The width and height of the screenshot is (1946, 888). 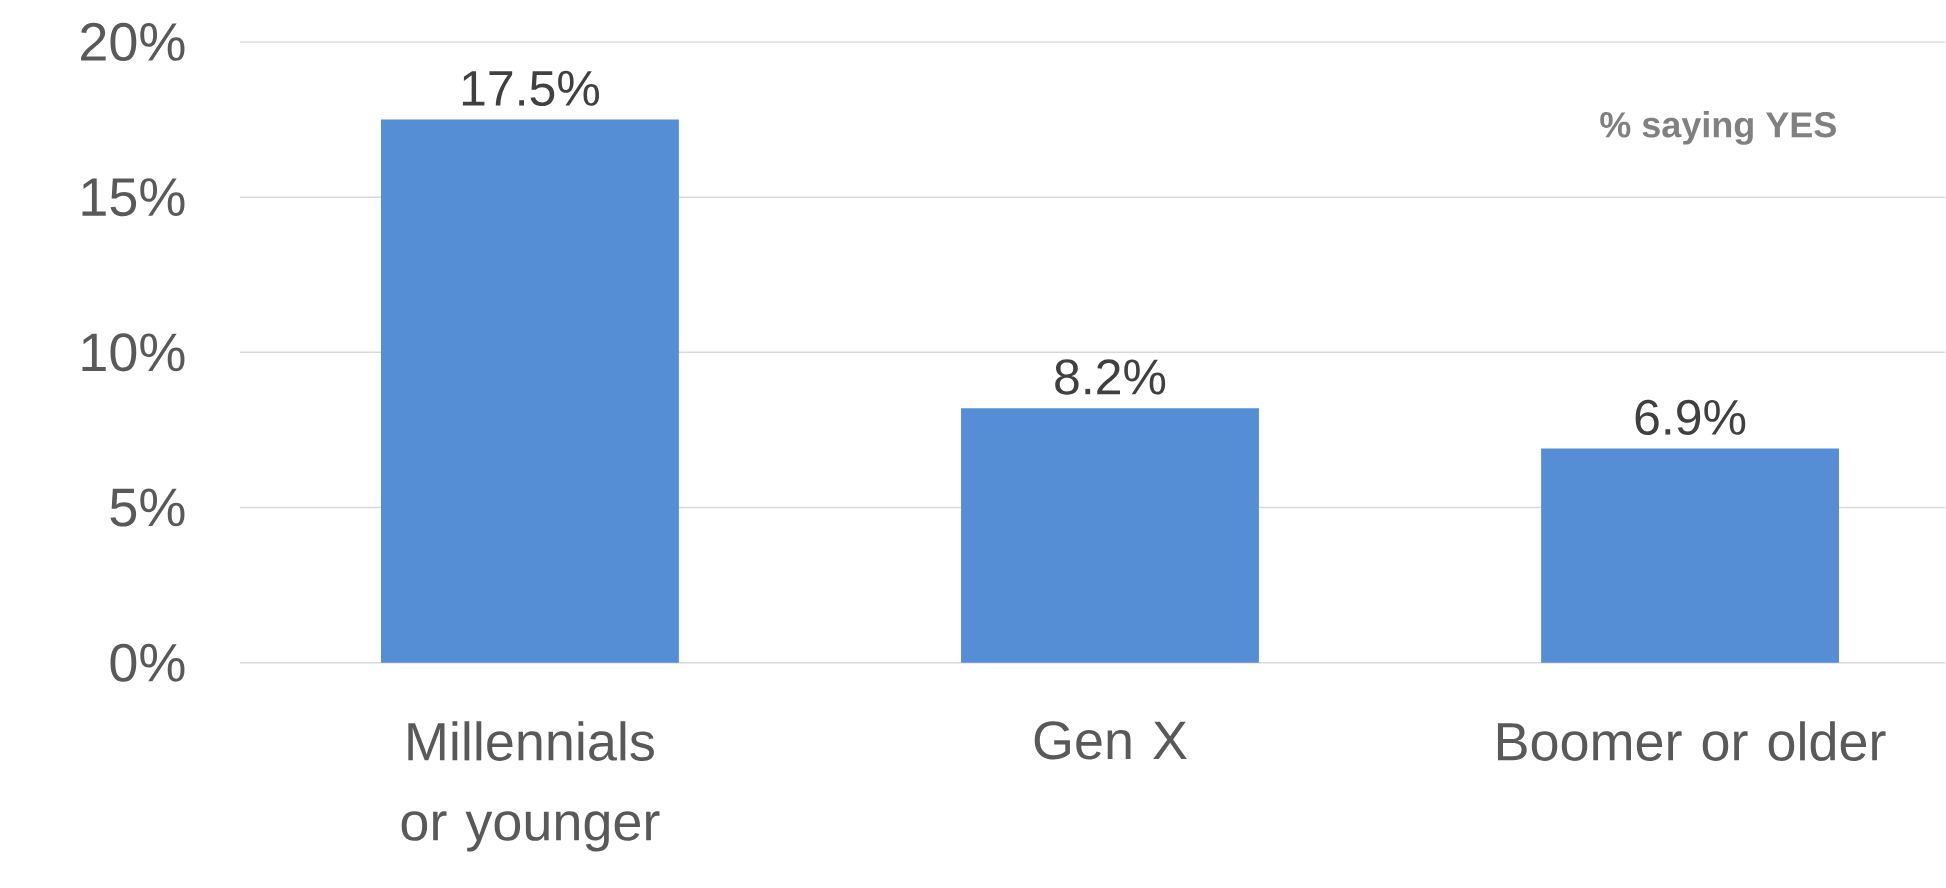 What do you see at coordinates (1718, 128) in the screenshot?
I see `annotation: % saying YES` at bounding box center [1718, 128].